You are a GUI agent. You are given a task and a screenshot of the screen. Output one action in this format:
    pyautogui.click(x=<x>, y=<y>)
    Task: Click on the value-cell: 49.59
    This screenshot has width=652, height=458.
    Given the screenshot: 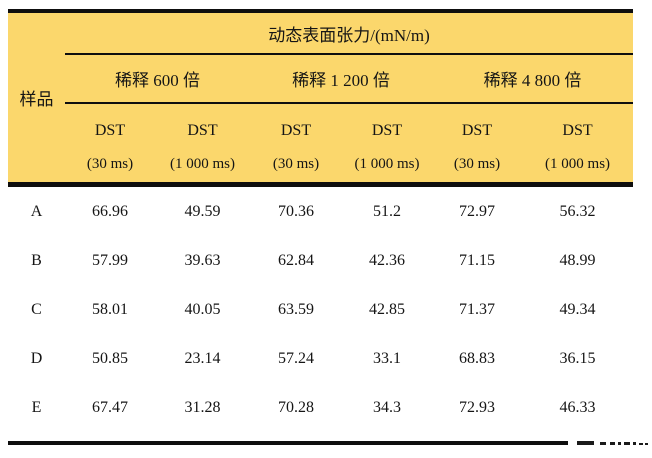 What is the action you would take?
    pyautogui.click(x=202, y=210)
    